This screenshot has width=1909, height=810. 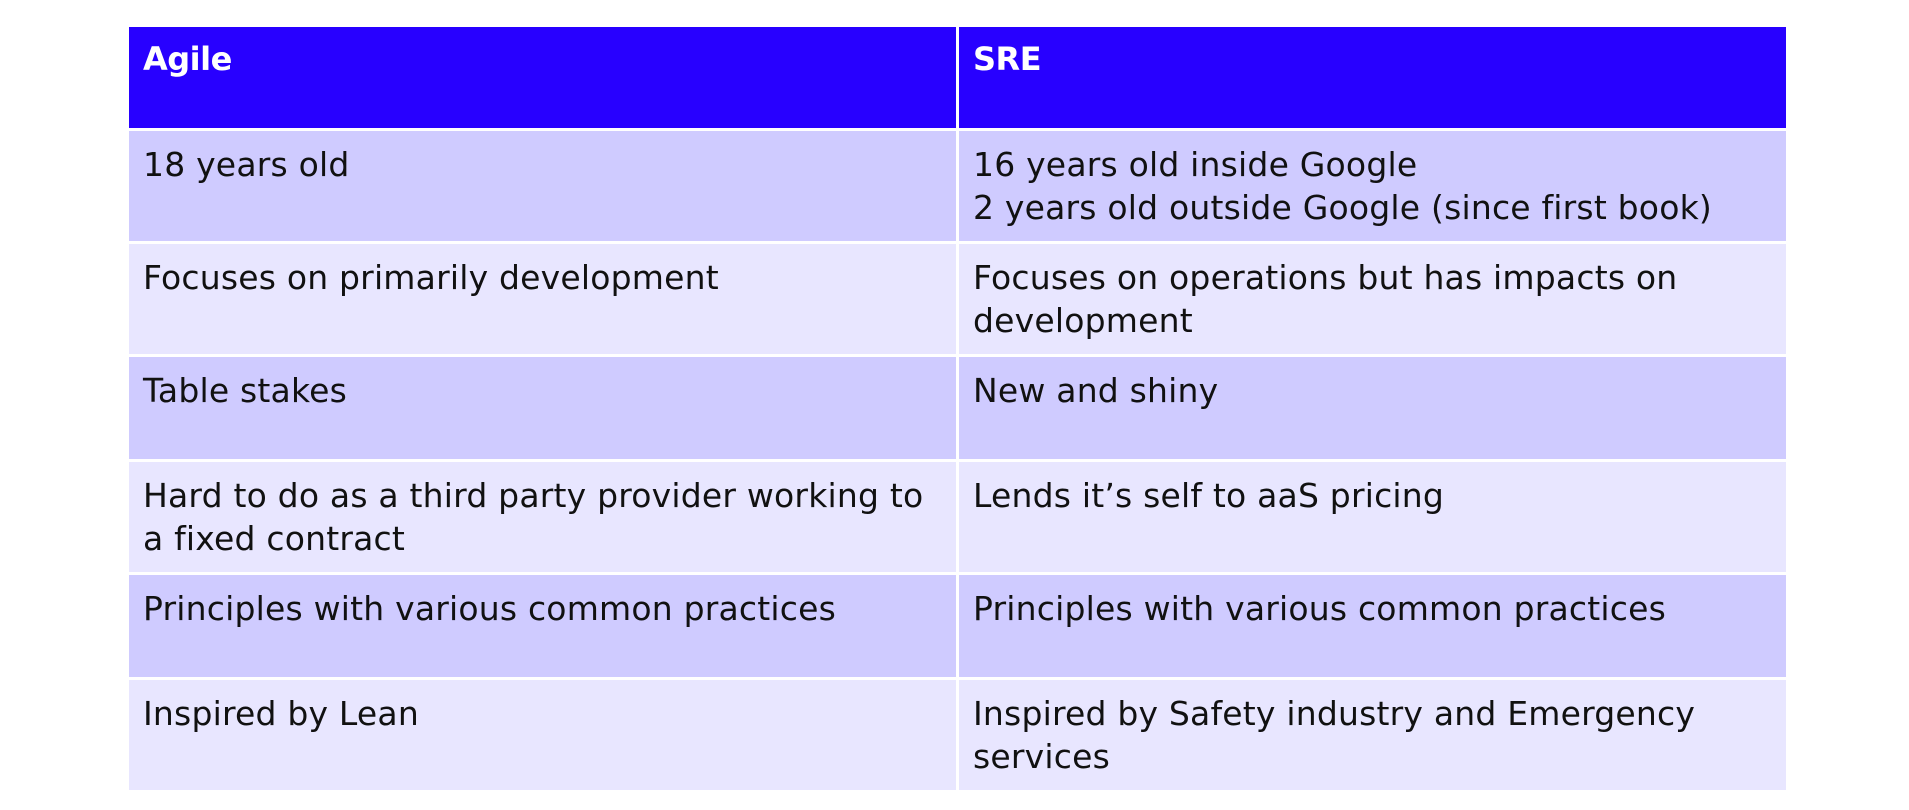 I want to click on table-row-maturity: Table stakes New and shiny, so click(x=957, y=408).